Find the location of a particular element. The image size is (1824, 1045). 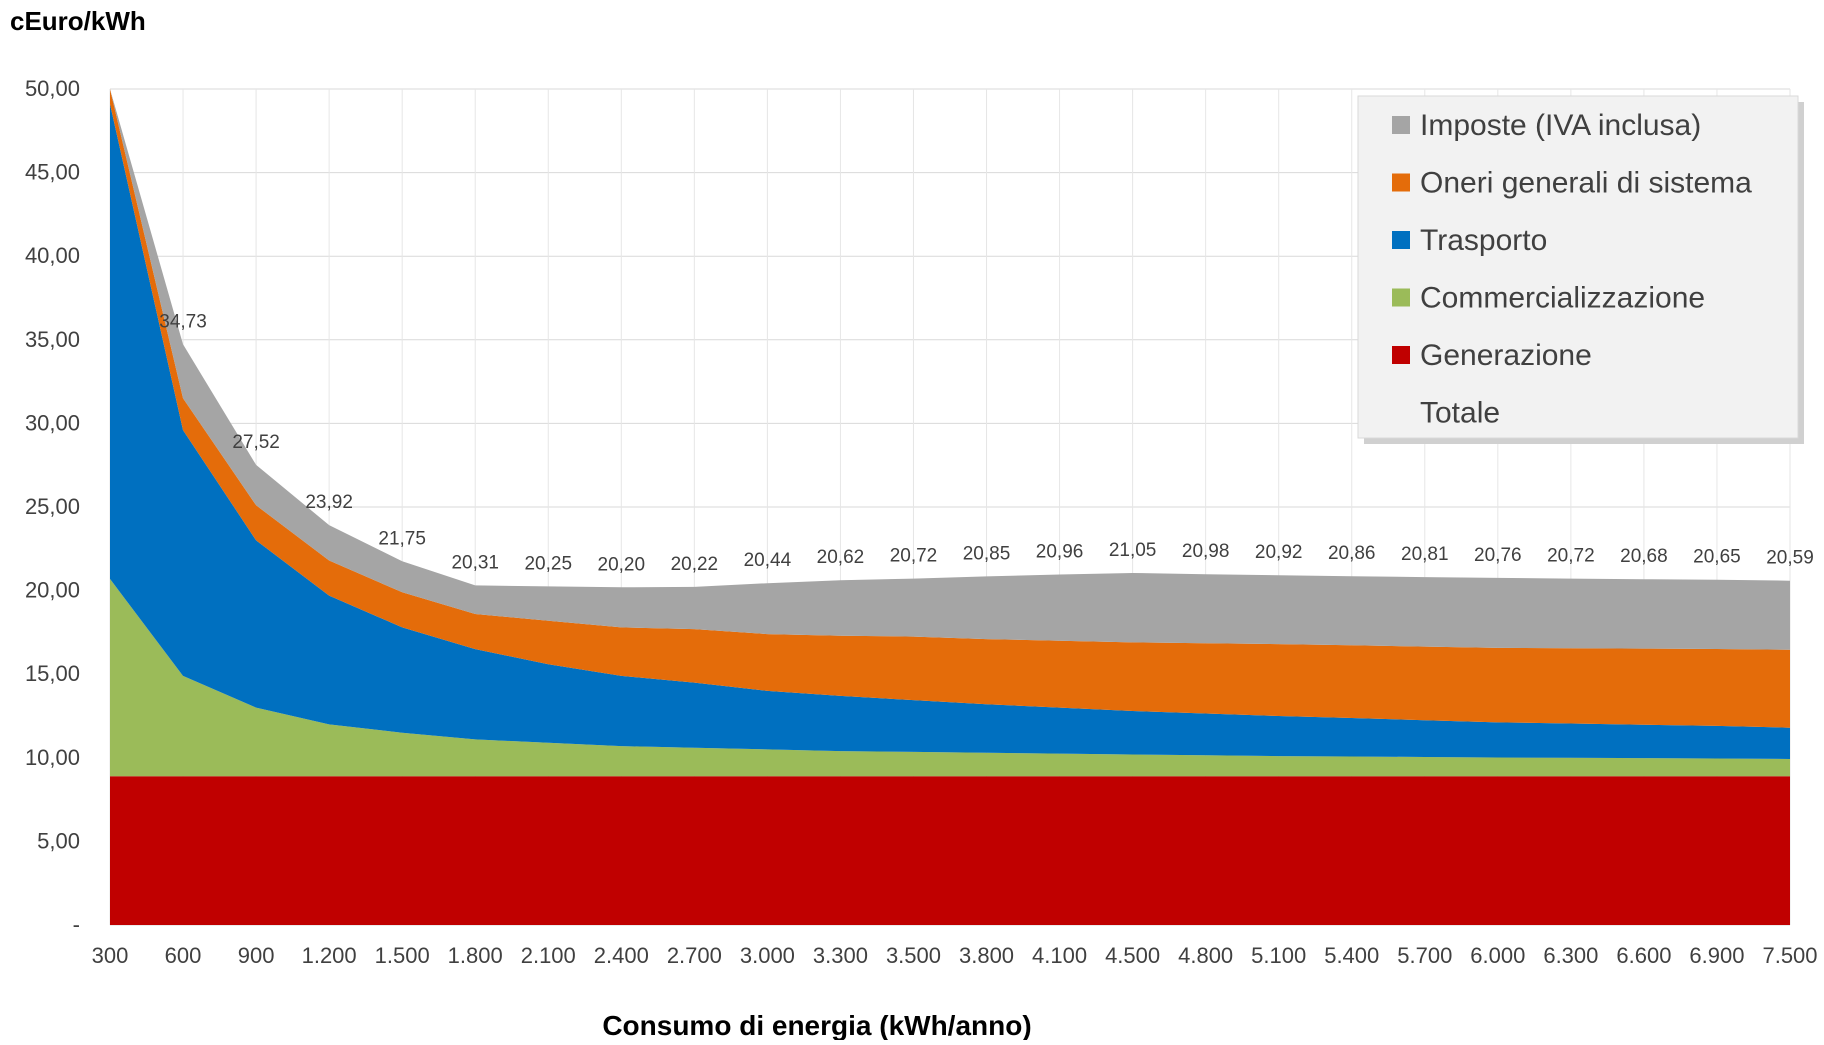

legend-label-imposte-iva-inclusa: Imposte (IVA inclusa) is located at coordinates (1560, 125).